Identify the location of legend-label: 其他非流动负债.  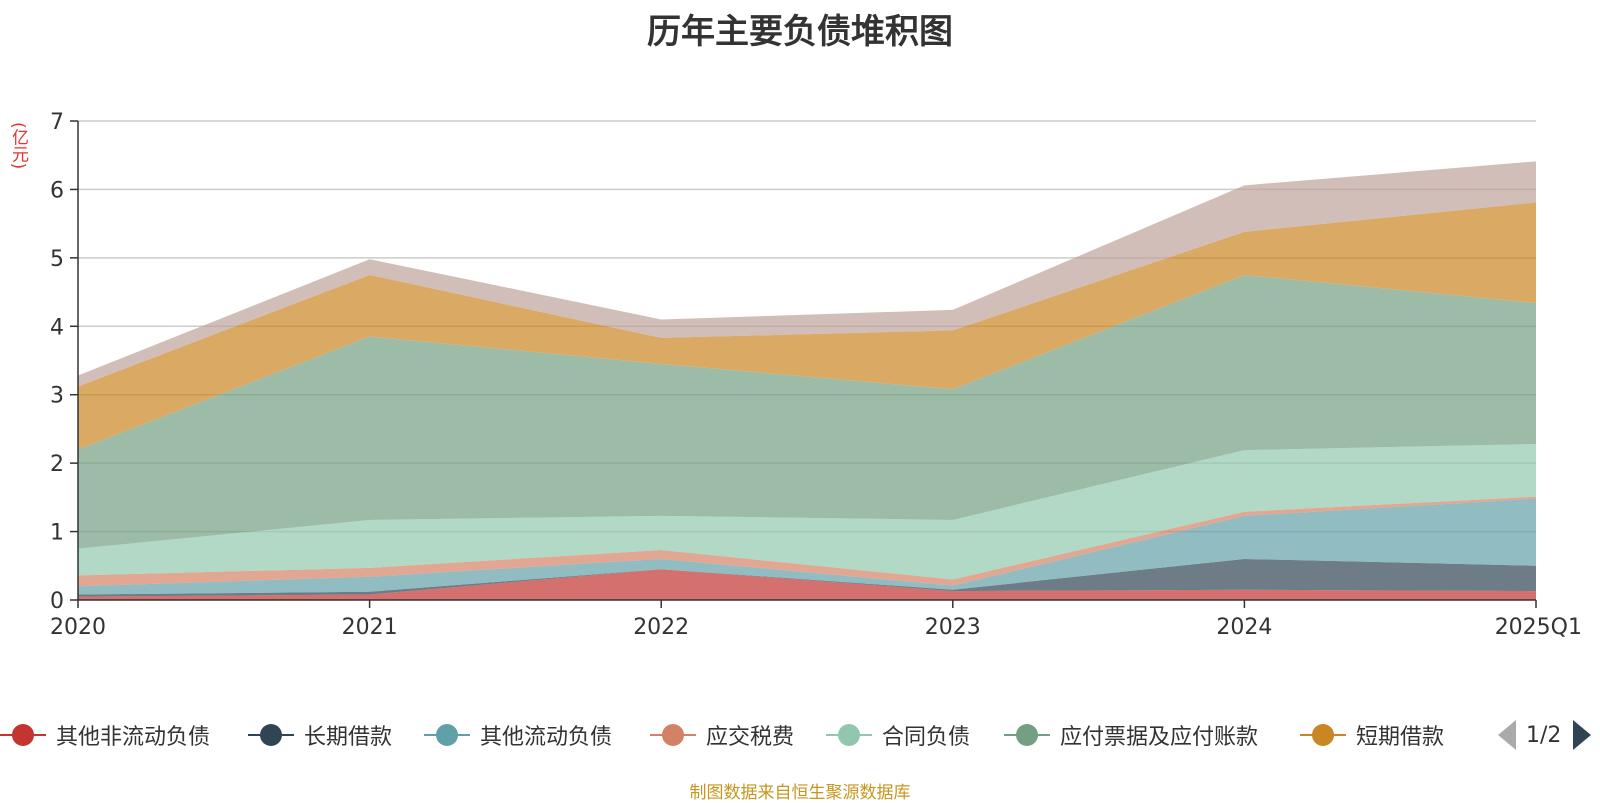
(133, 737).